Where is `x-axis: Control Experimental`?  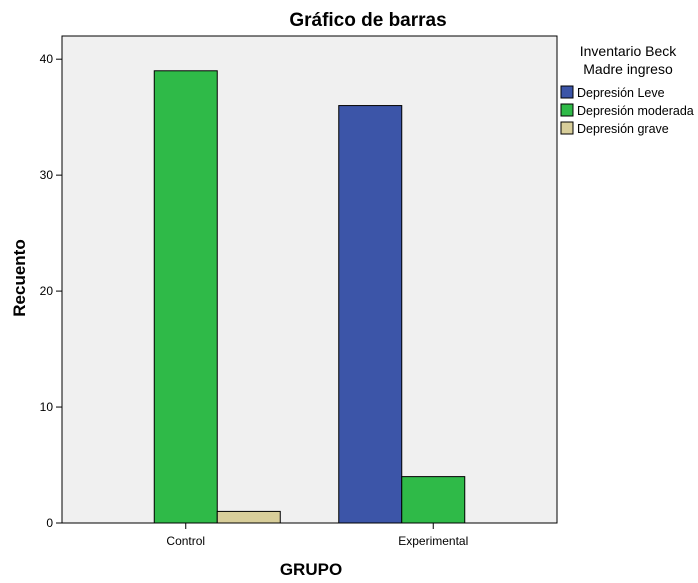 x-axis: Control Experimental is located at coordinates (317, 535).